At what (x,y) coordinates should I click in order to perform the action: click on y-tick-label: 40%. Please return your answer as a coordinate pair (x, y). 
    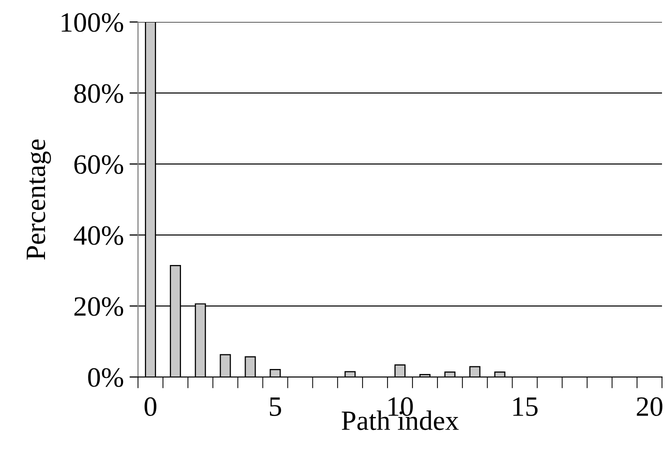
    Looking at the image, I should click on (99, 235).